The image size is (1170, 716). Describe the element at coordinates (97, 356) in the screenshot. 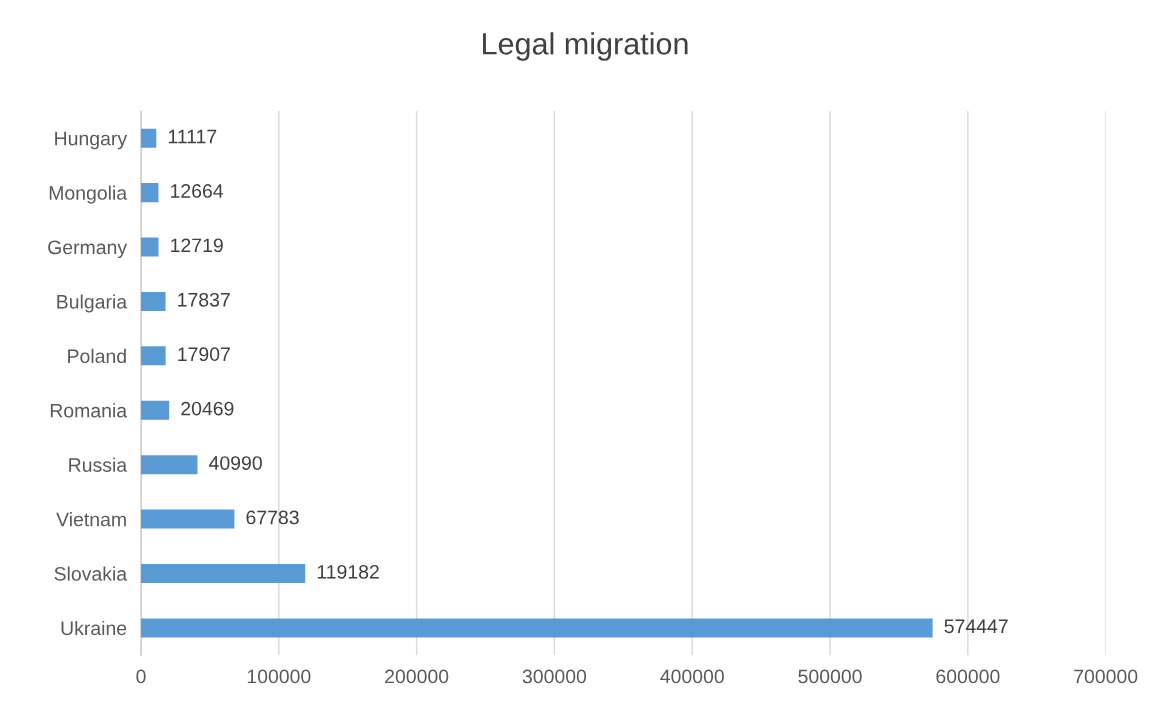

I see `y-tick-label: Poland` at that location.